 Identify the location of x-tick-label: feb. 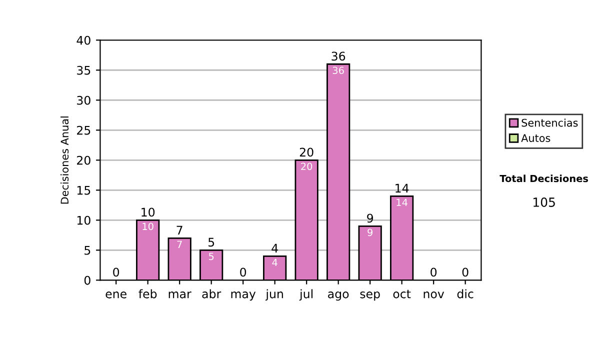
(147, 293).